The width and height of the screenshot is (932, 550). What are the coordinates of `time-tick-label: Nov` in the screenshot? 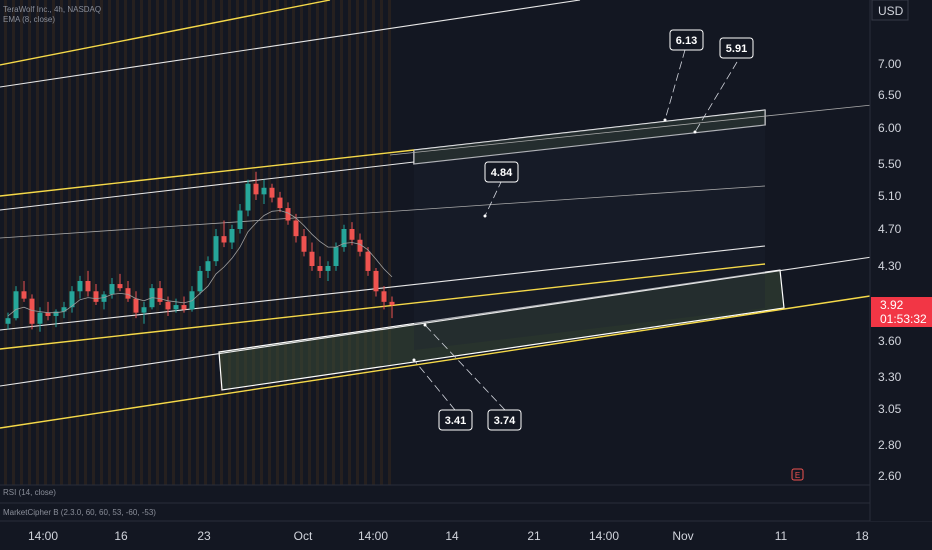 It's located at (682, 536).